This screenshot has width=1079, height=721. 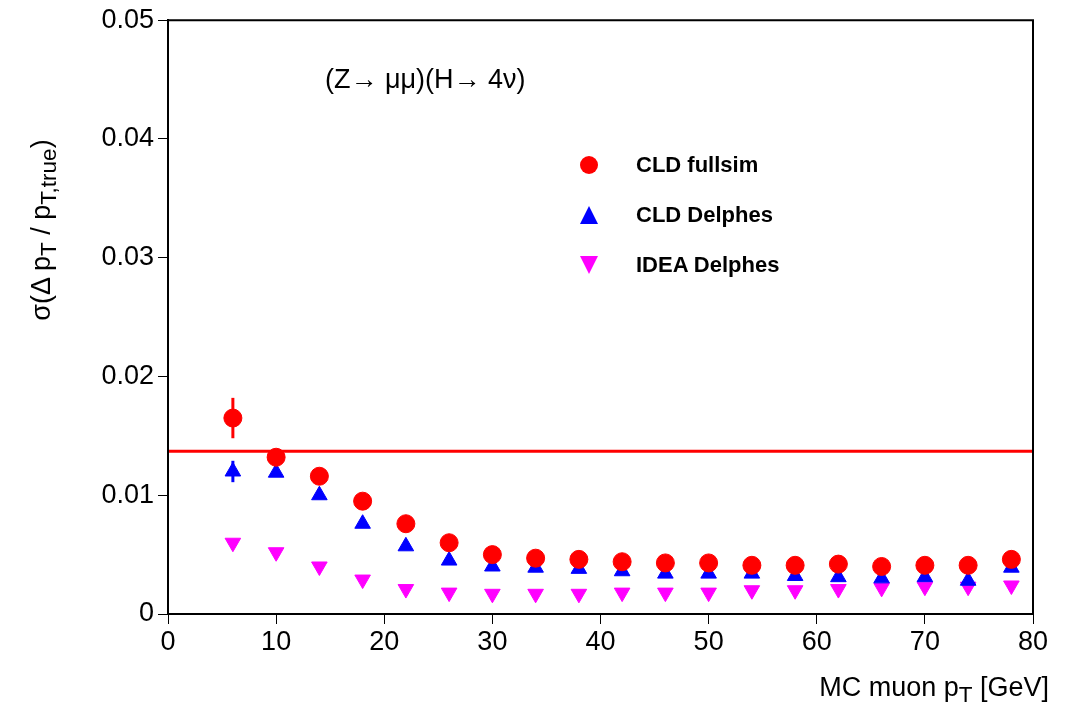 I want to click on x-tick-label: 70, so click(x=924, y=640).